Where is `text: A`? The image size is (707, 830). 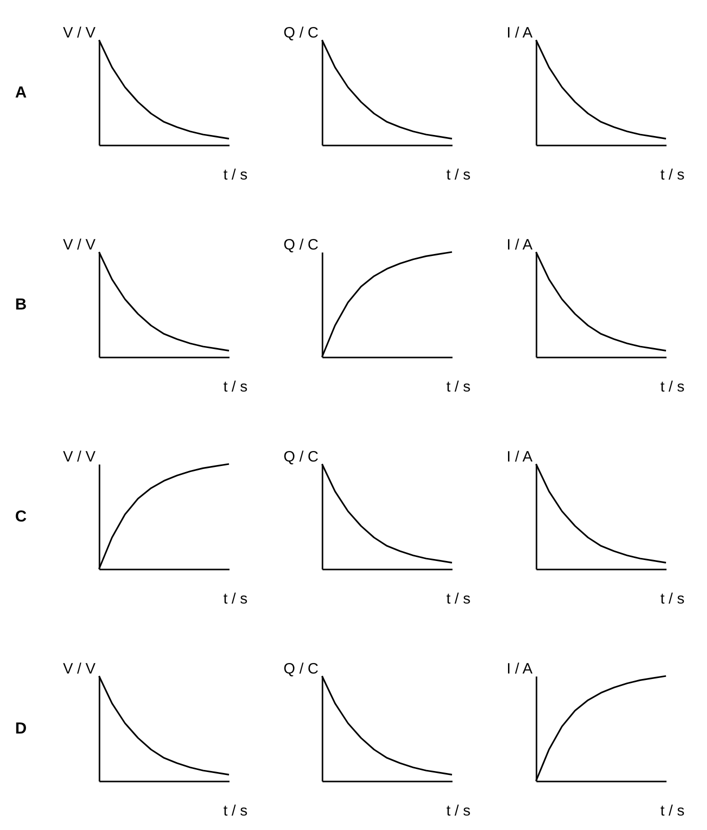
text: A is located at coordinates (21, 93).